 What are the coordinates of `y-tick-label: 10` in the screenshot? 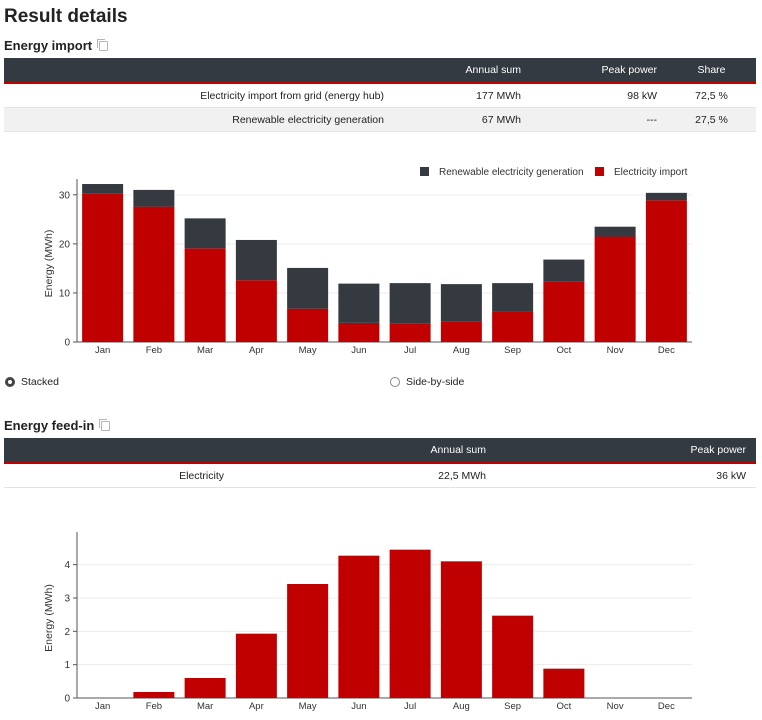 It's located at (65, 293).